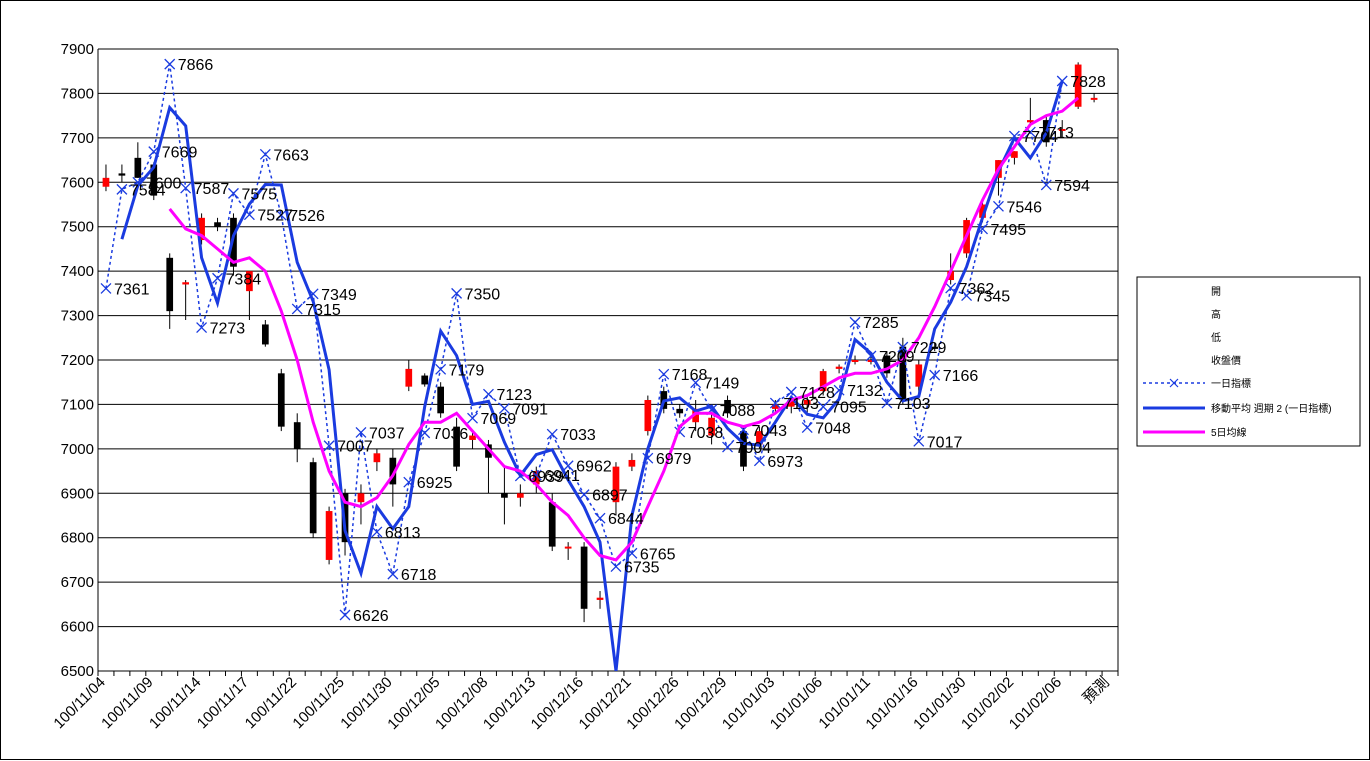 The image size is (1370, 761). Describe the element at coordinates (1009, 230) in the screenshot. I see `data-label: 7495` at that location.